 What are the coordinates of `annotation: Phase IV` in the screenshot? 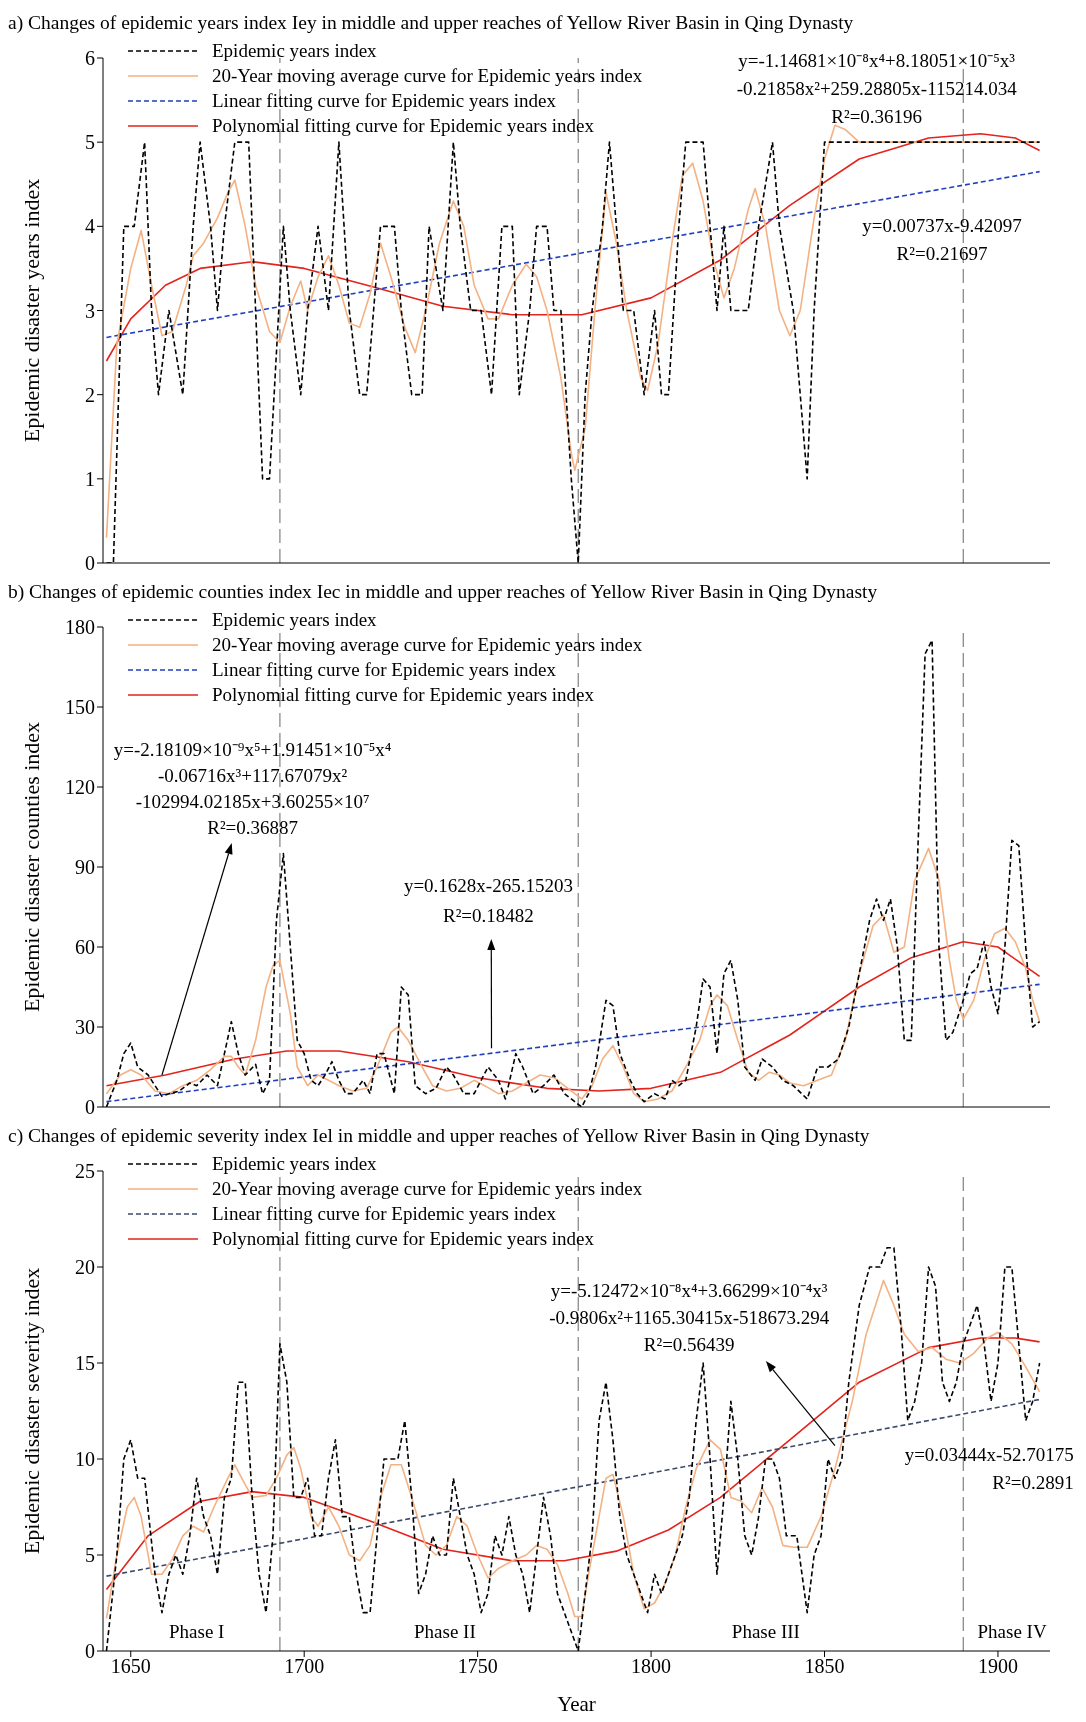 It's located at (1012, 1631).